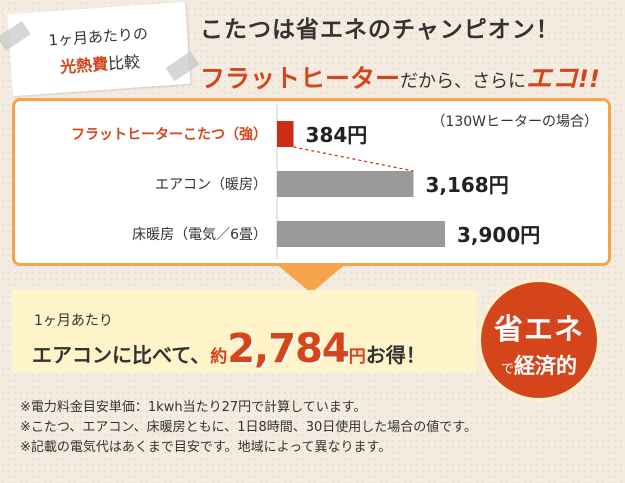 Image resolution: width=625 pixels, height=483 pixels. I want to click on chart-value-label: 3,168円, so click(466, 185).